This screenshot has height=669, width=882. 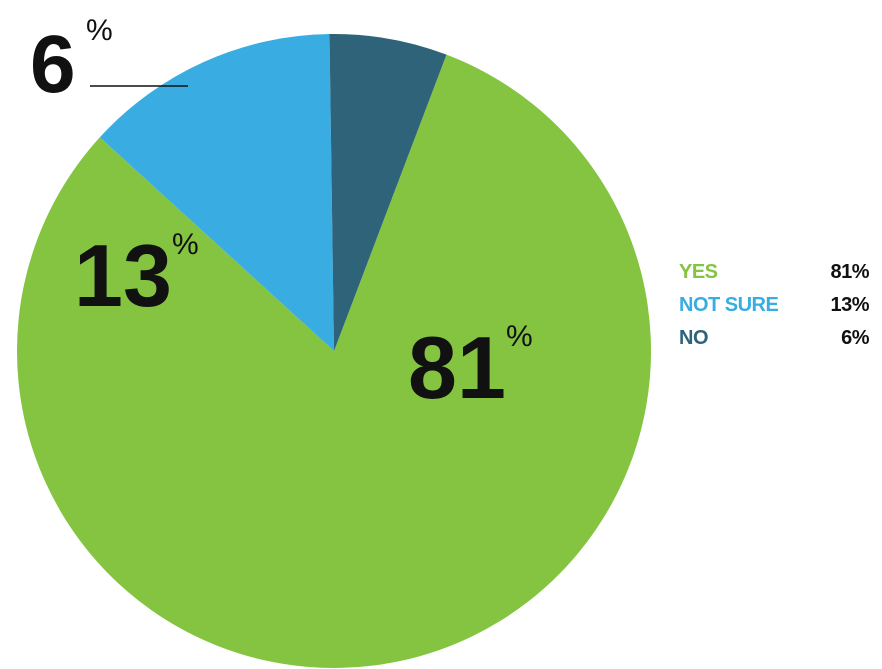 I want to click on legend-item-not-sure: NOT SURE 13%, so click(x=774, y=305).